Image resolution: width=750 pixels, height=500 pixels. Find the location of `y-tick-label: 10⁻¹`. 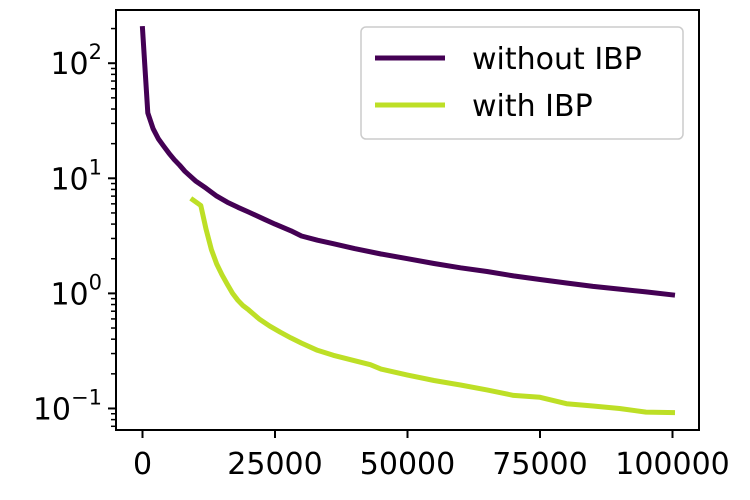

y-tick-label: 10⁻¹ is located at coordinates (67, 406).